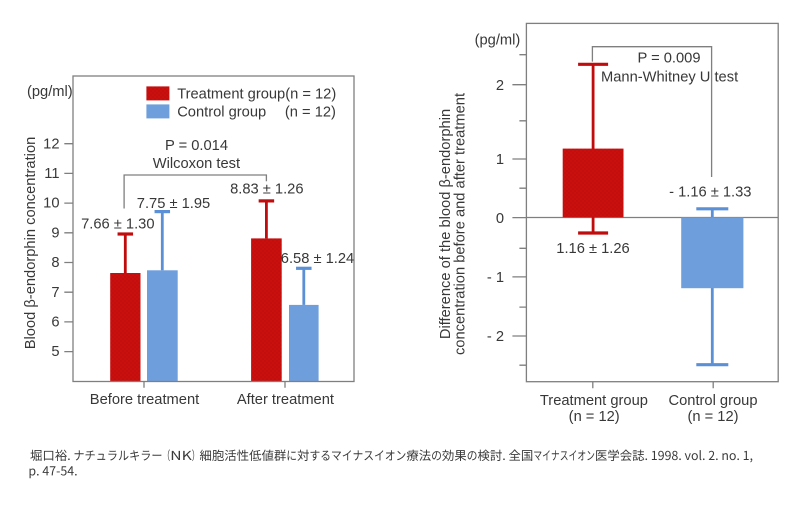 The width and height of the screenshot is (800, 510). Describe the element at coordinates (55, 352) in the screenshot. I see `svg-text: 5` at that location.